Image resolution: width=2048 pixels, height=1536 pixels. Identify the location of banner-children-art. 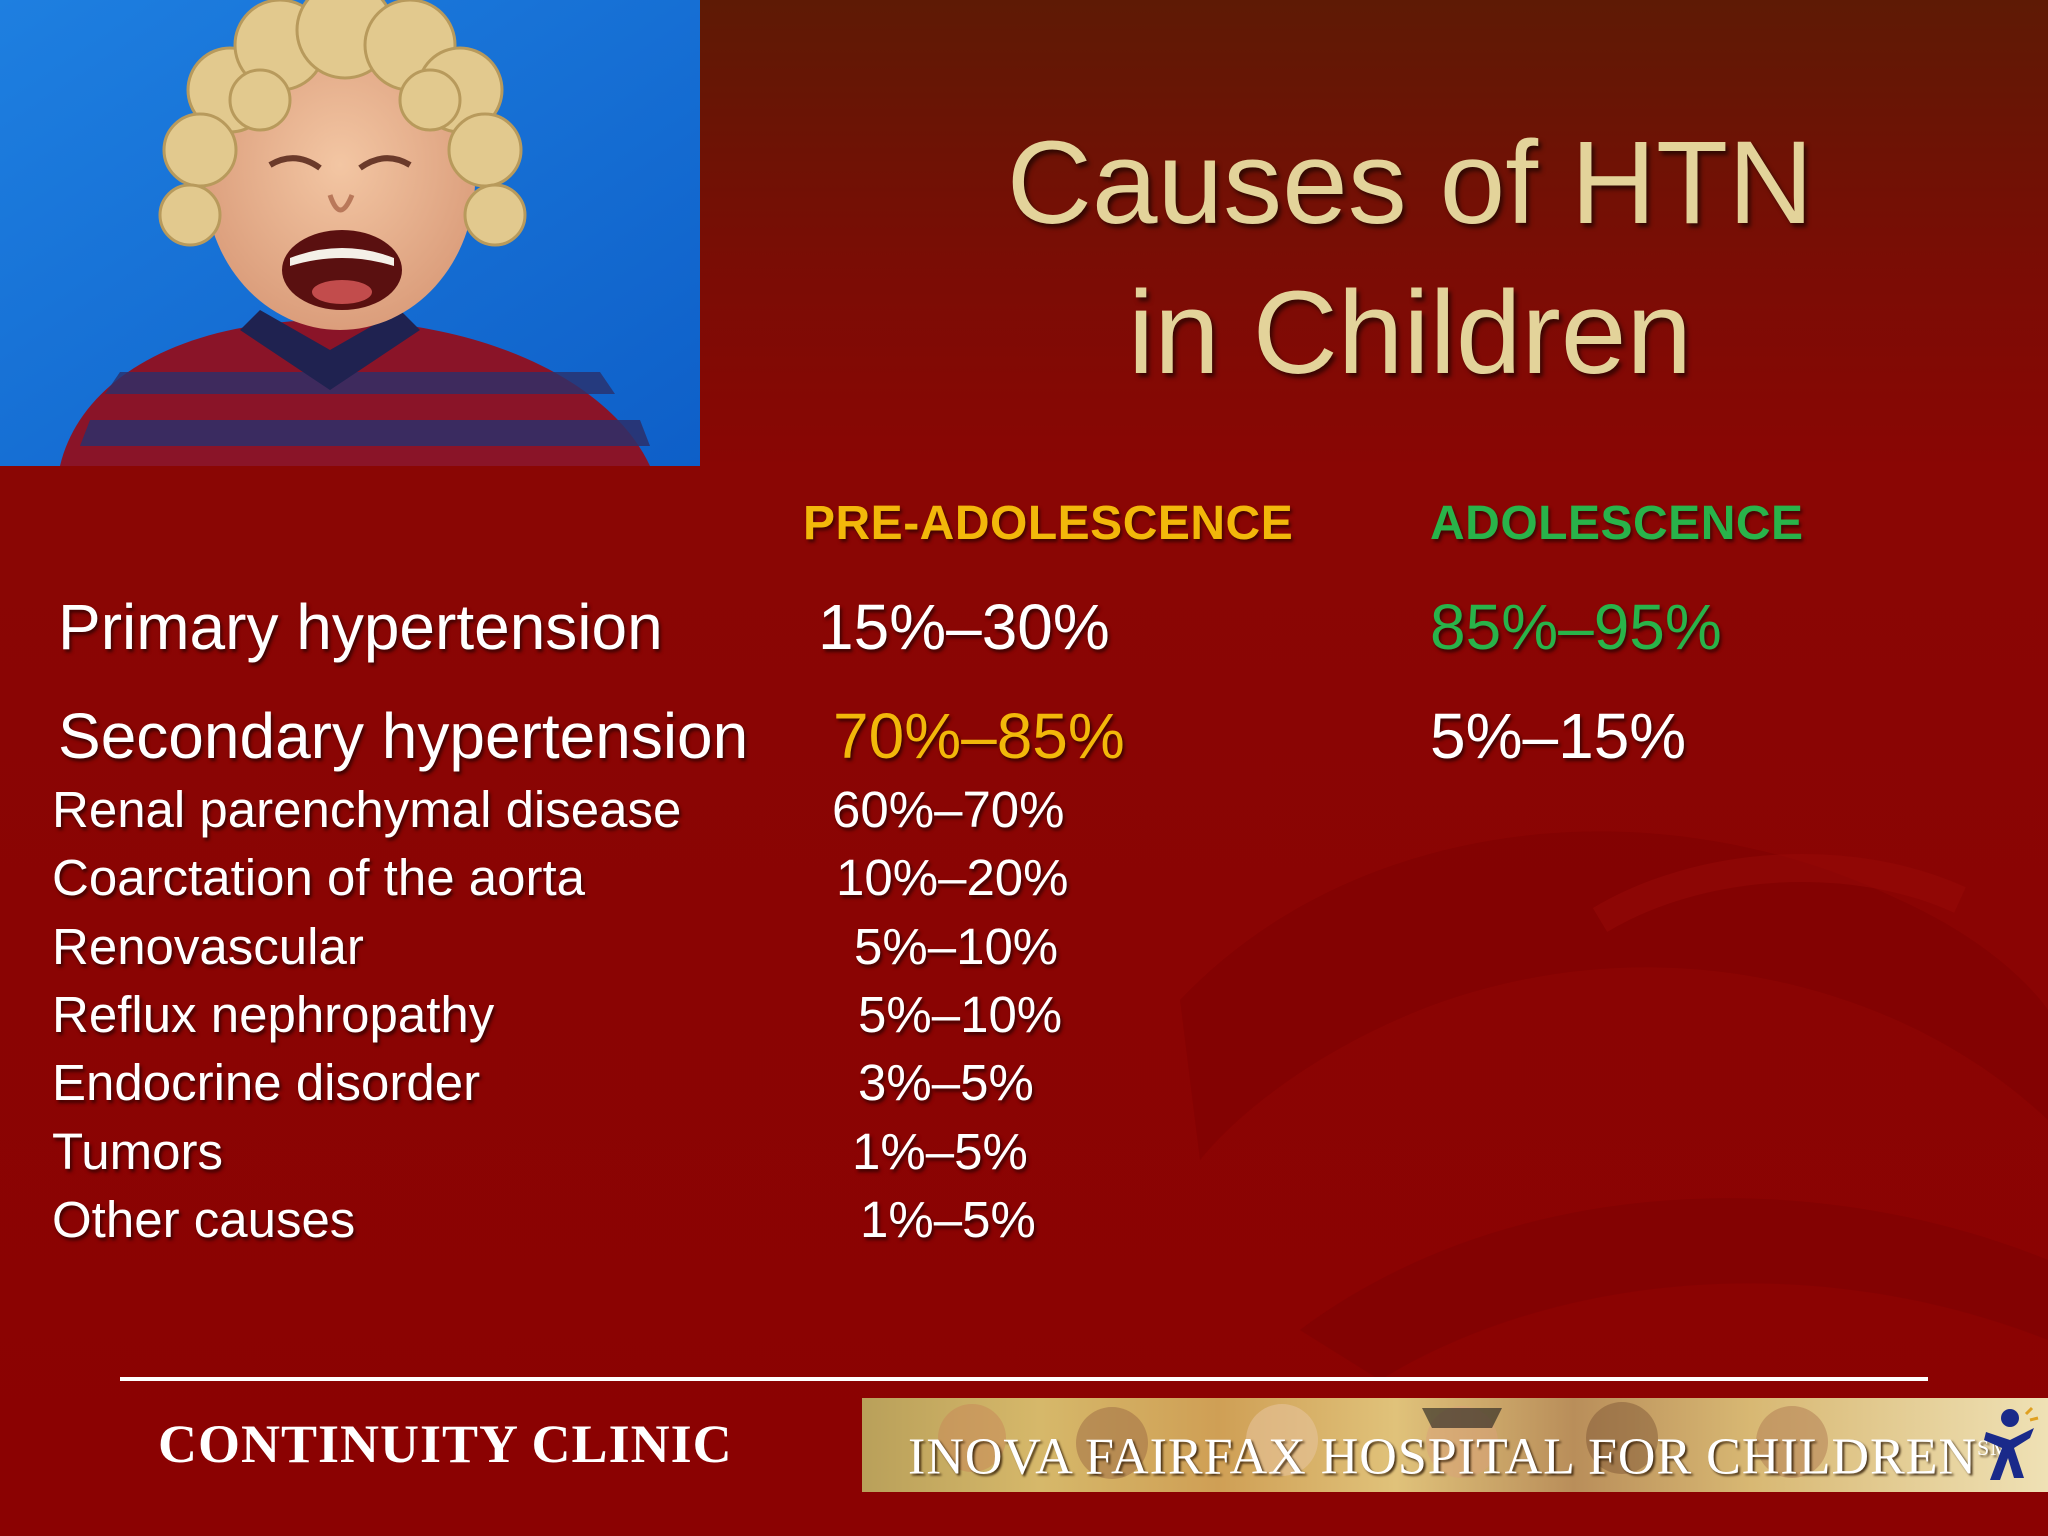
(1383, 1440).